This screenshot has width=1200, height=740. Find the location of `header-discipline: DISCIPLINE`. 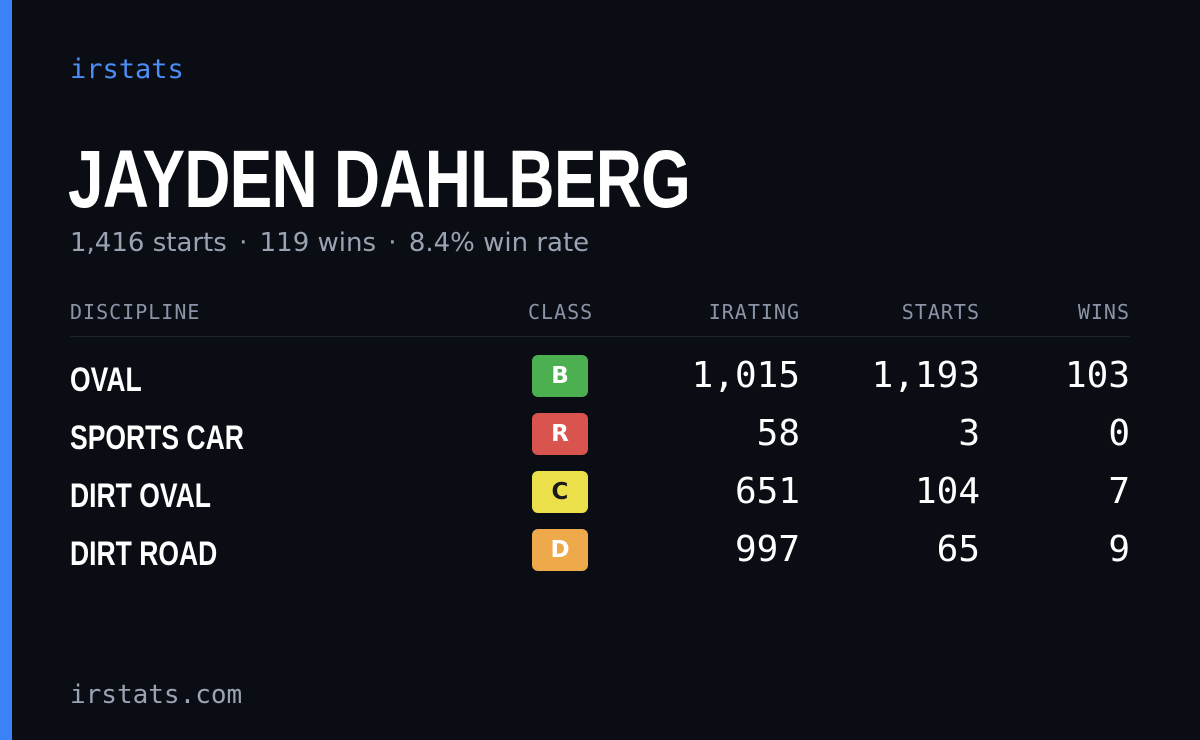

header-discipline: DISCIPLINE is located at coordinates (135, 312).